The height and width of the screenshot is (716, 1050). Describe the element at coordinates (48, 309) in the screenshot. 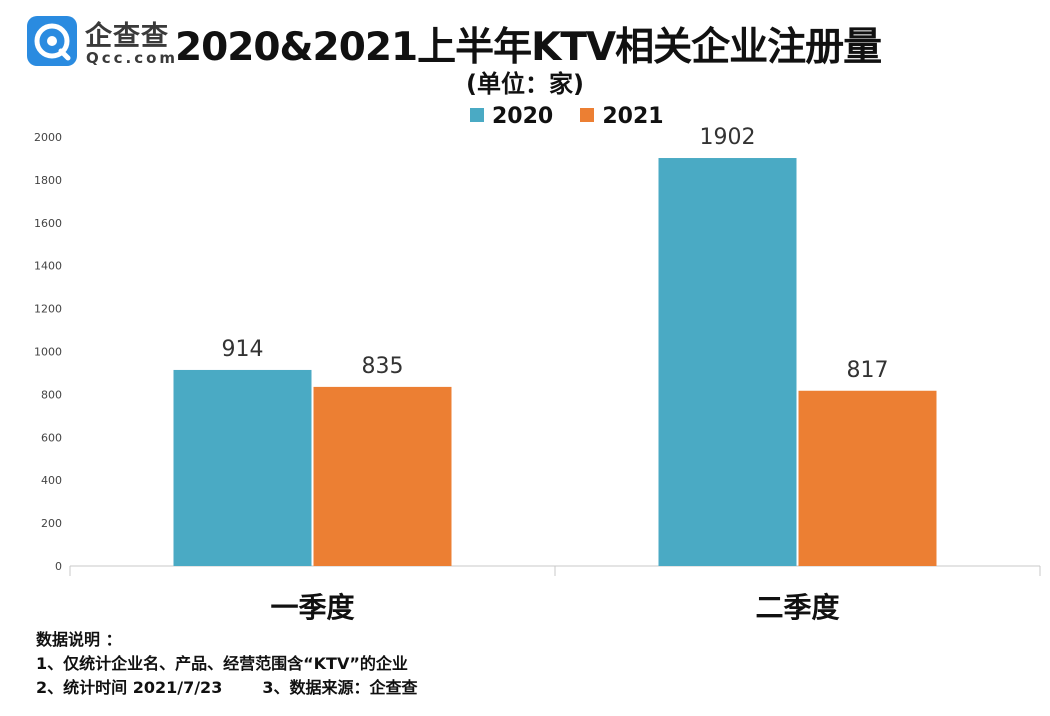

I see `y-tick-label: 1200` at that location.